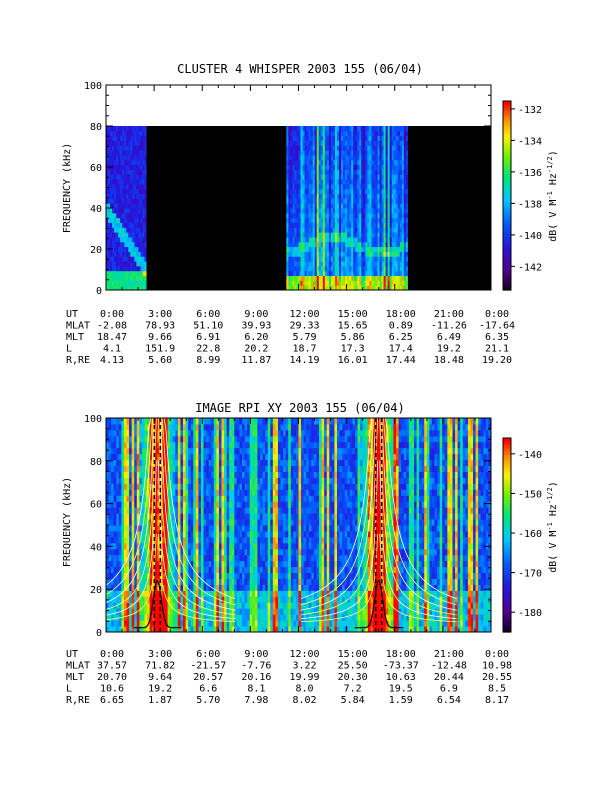 The height and width of the screenshot is (800, 600). What do you see at coordinates (507, 213) in the screenshot?
I see `whisper-colorbar-segment` at bounding box center [507, 213].